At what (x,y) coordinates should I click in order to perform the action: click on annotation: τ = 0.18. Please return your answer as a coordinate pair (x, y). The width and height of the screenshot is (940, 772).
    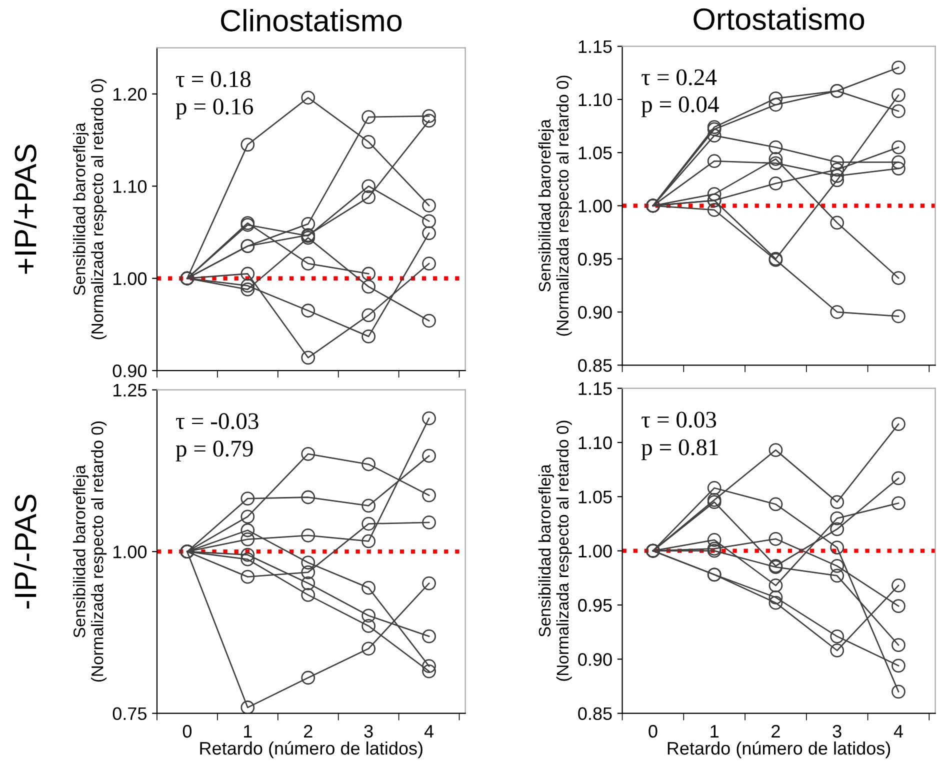
    Looking at the image, I should click on (213, 79).